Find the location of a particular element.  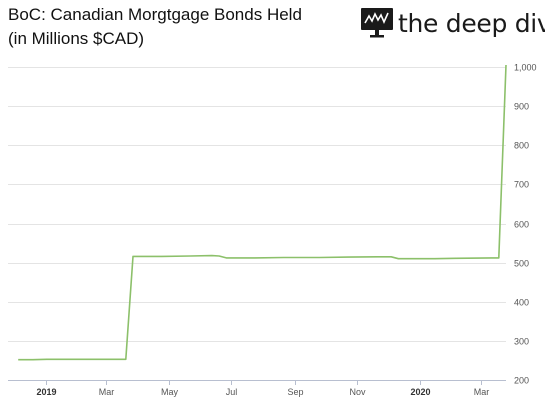

chart-title-line-1: BoC: Canadian Morgtgage Bonds Held is located at coordinates (155, 14).